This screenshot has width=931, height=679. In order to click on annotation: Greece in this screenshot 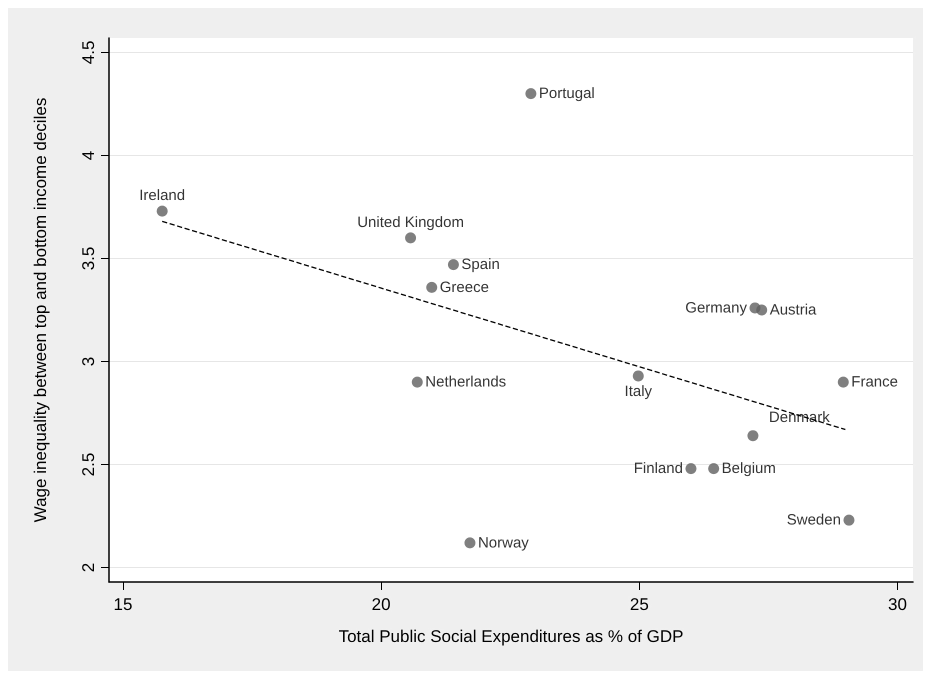, I will do `click(464, 287)`.